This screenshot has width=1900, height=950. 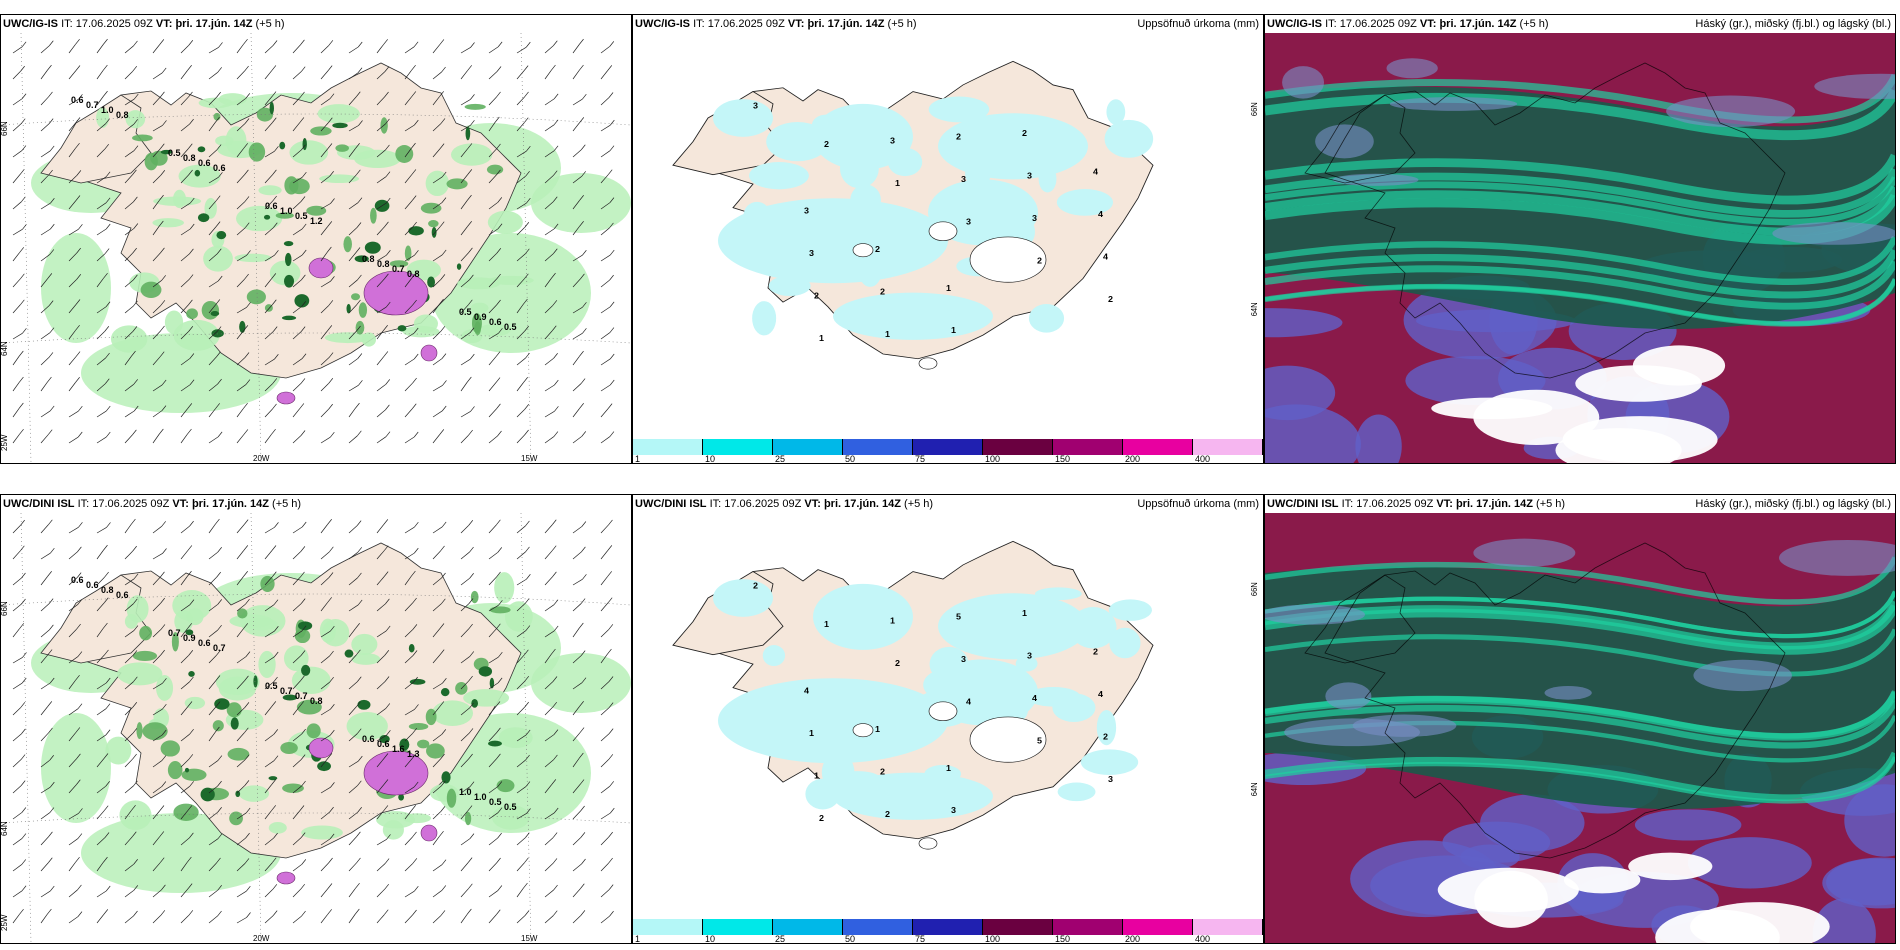 What do you see at coordinates (710, 939) in the screenshot?
I see `colorbar-tick: 10` at bounding box center [710, 939].